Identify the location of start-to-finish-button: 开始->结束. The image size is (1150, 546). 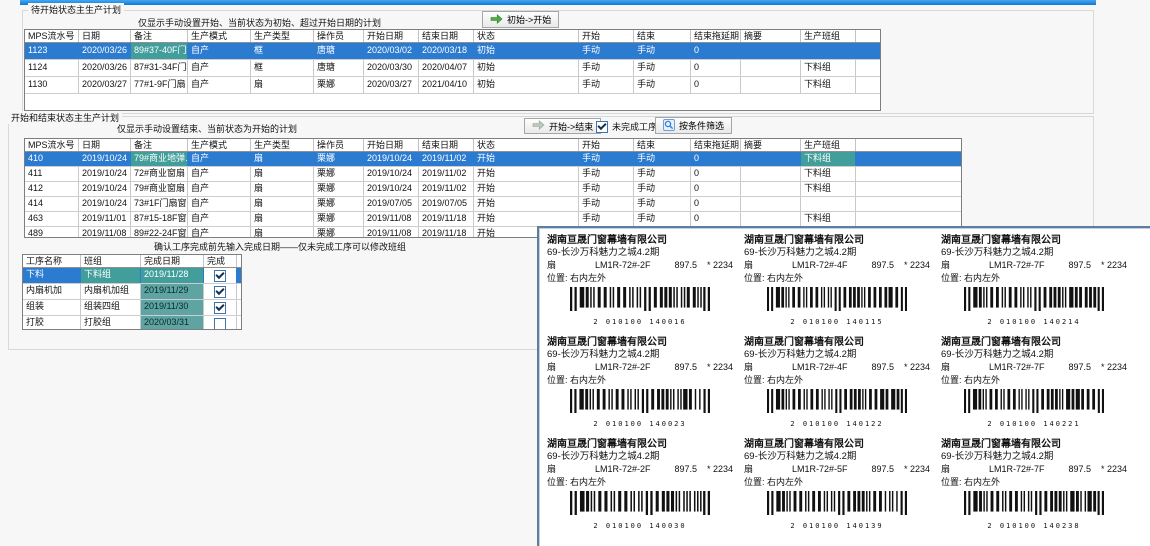
(563, 126).